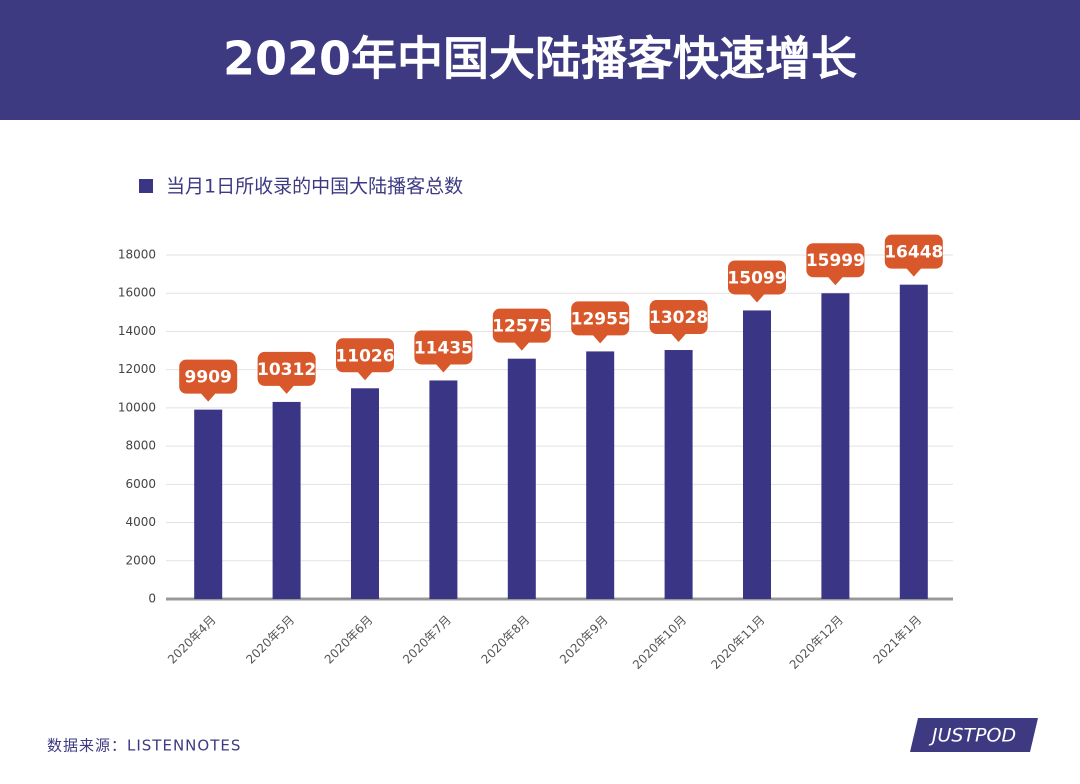 Image resolution: width=1080 pixels, height=784 pixels. Describe the element at coordinates (898, 640) in the screenshot. I see `x-tick-label: 2021年1月` at that location.